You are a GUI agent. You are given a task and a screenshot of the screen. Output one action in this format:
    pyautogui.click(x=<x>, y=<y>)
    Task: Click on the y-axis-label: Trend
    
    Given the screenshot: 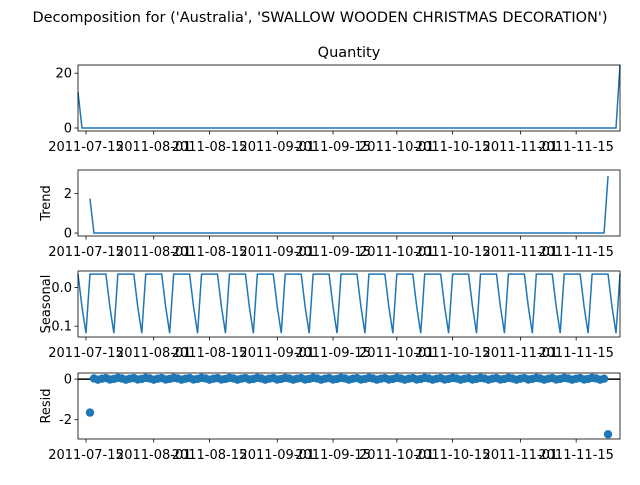 What is the action you would take?
    pyautogui.click(x=46, y=203)
    